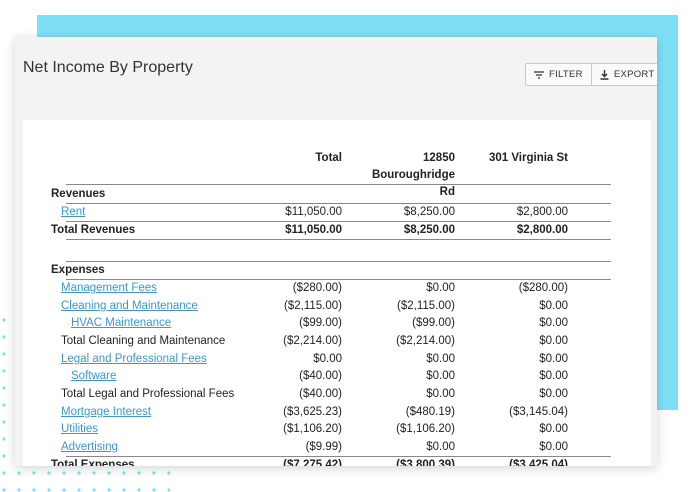  I want to click on row-label: Total Cleaning and Maintenance, so click(143, 341).